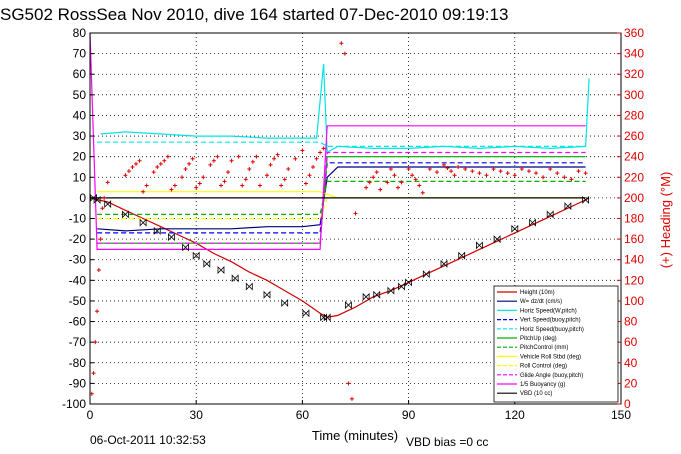 The image size is (681, 454). Describe the element at coordinates (409, 415) in the screenshot. I see `x-tick-label: 90` at that location.